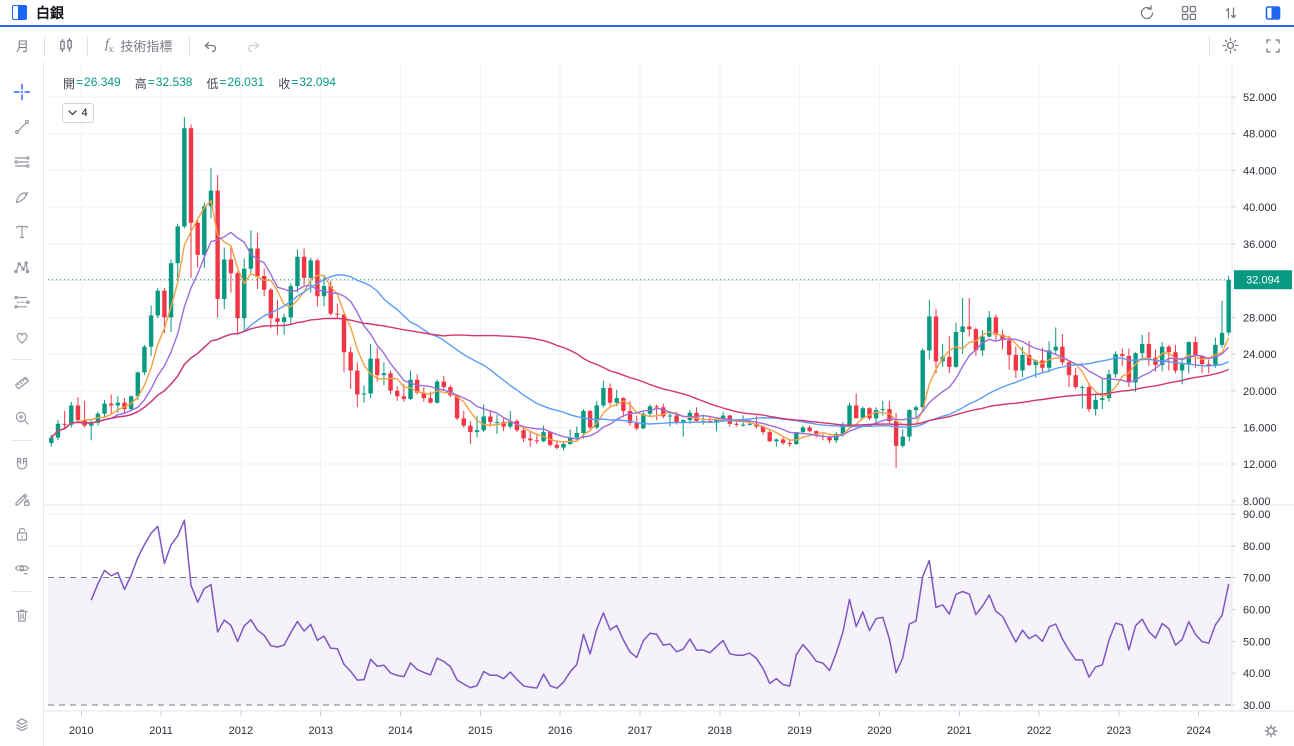  Describe the element at coordinates (1198, 731) in the screenshot. I see `svg-text: 2024` at that location.